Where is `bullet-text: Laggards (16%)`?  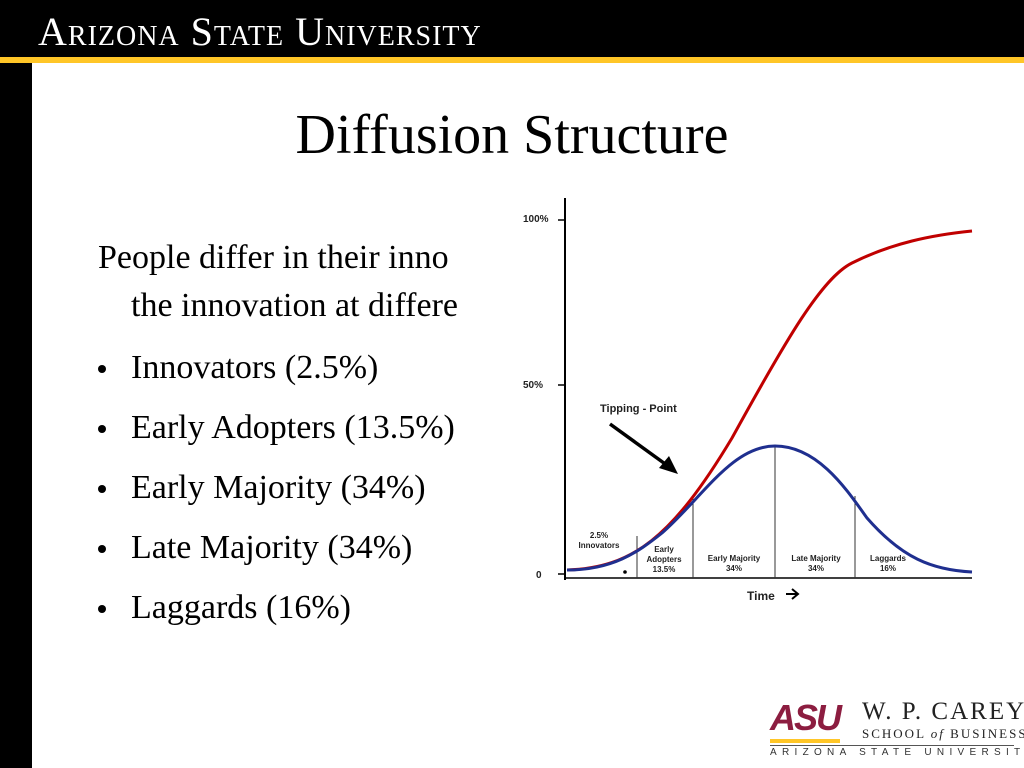
bullet-text: Laggards (16%) is located at coordinates (241, 607).